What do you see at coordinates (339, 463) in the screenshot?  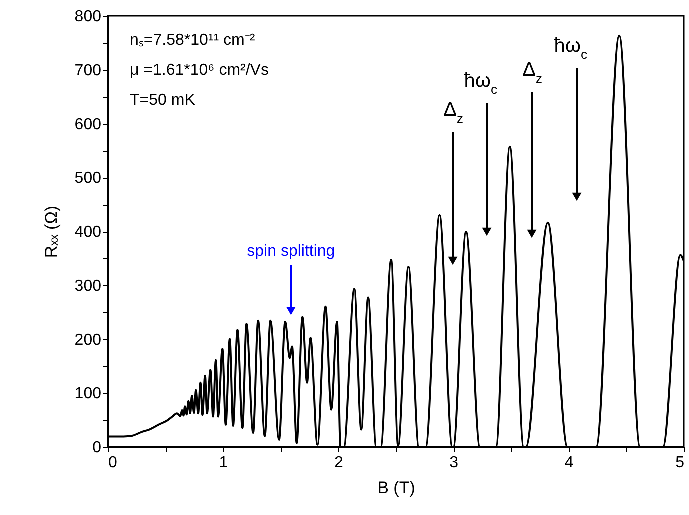 I see `x-tick-label: 2` at bounding box center [339, 463].